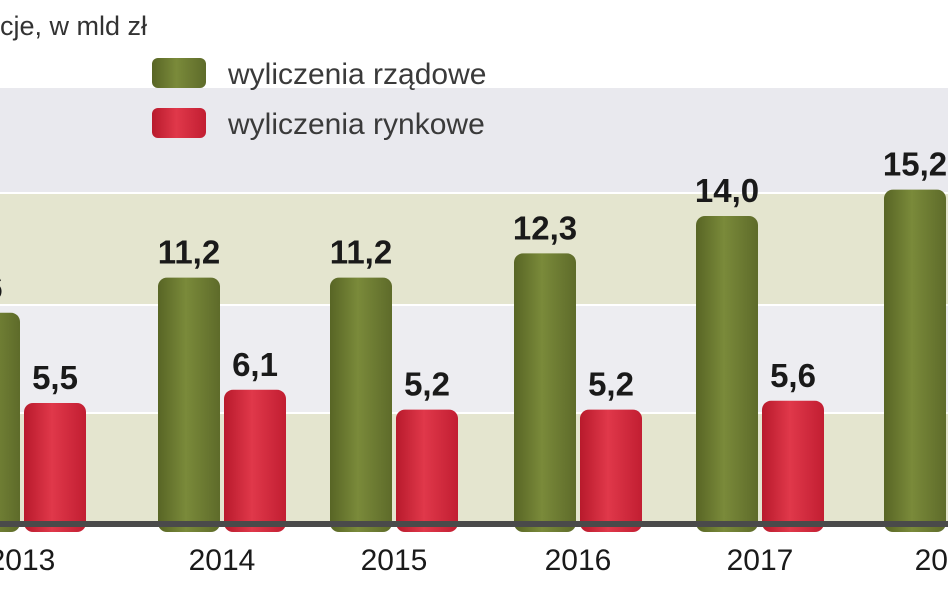 This screenshot has width=948, height=593. I want to click on bar-rzadowe-2013, so click(10, 422).